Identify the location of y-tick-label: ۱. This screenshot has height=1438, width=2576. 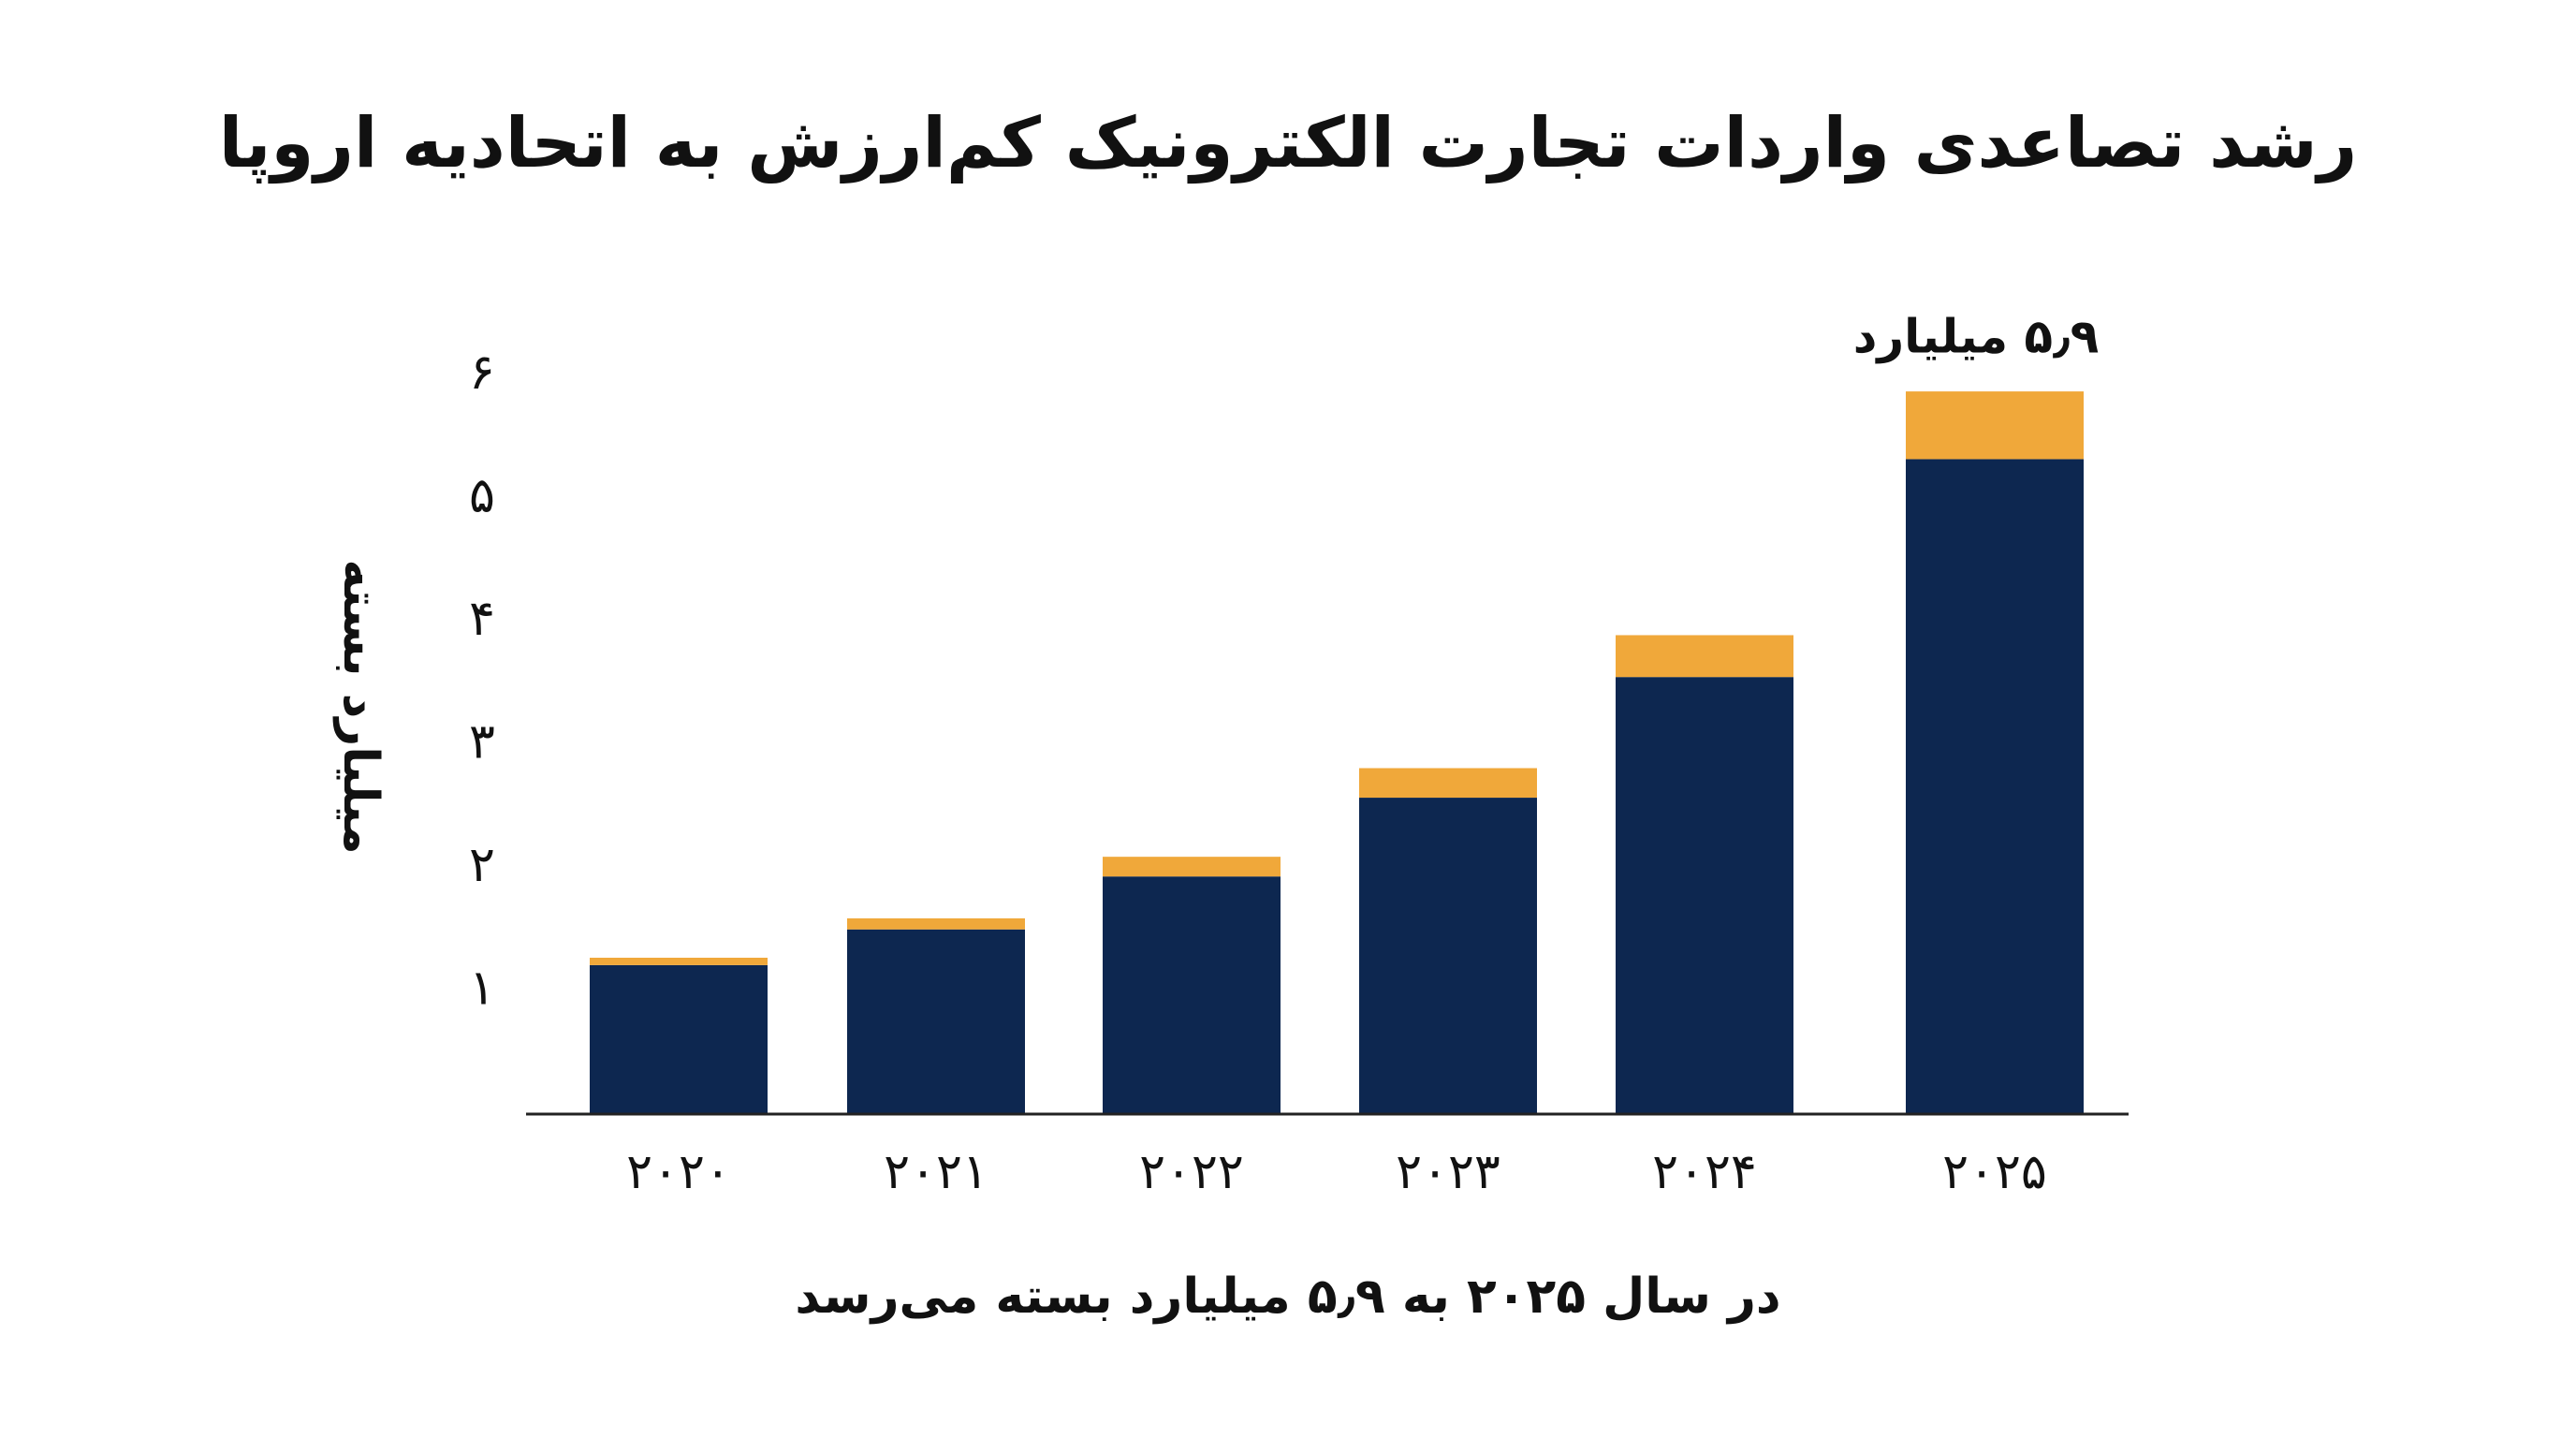
(482, 989).